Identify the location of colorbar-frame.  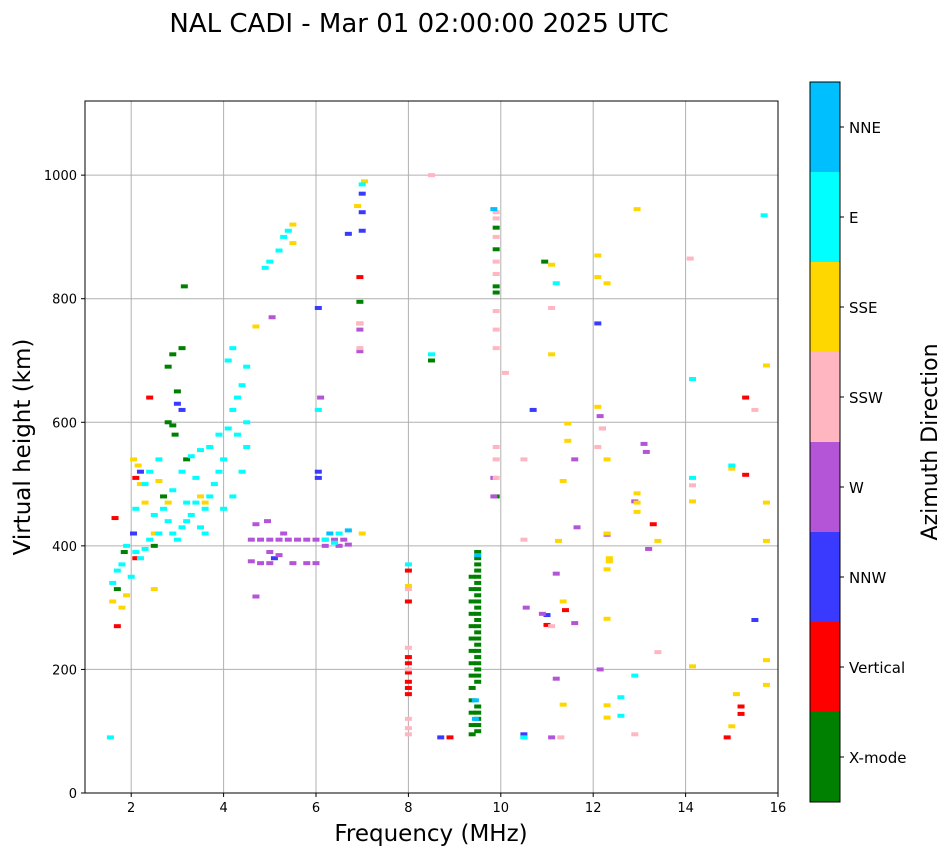
(825, 442).